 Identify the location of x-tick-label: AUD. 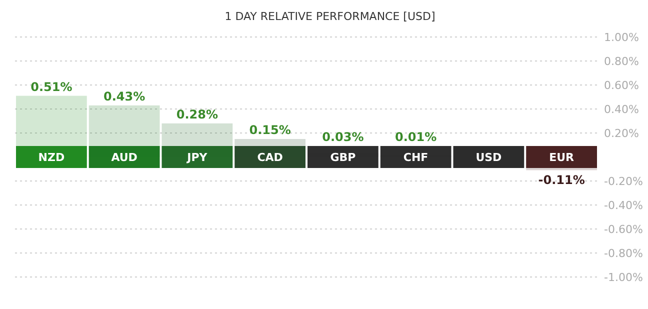
(124, 157).